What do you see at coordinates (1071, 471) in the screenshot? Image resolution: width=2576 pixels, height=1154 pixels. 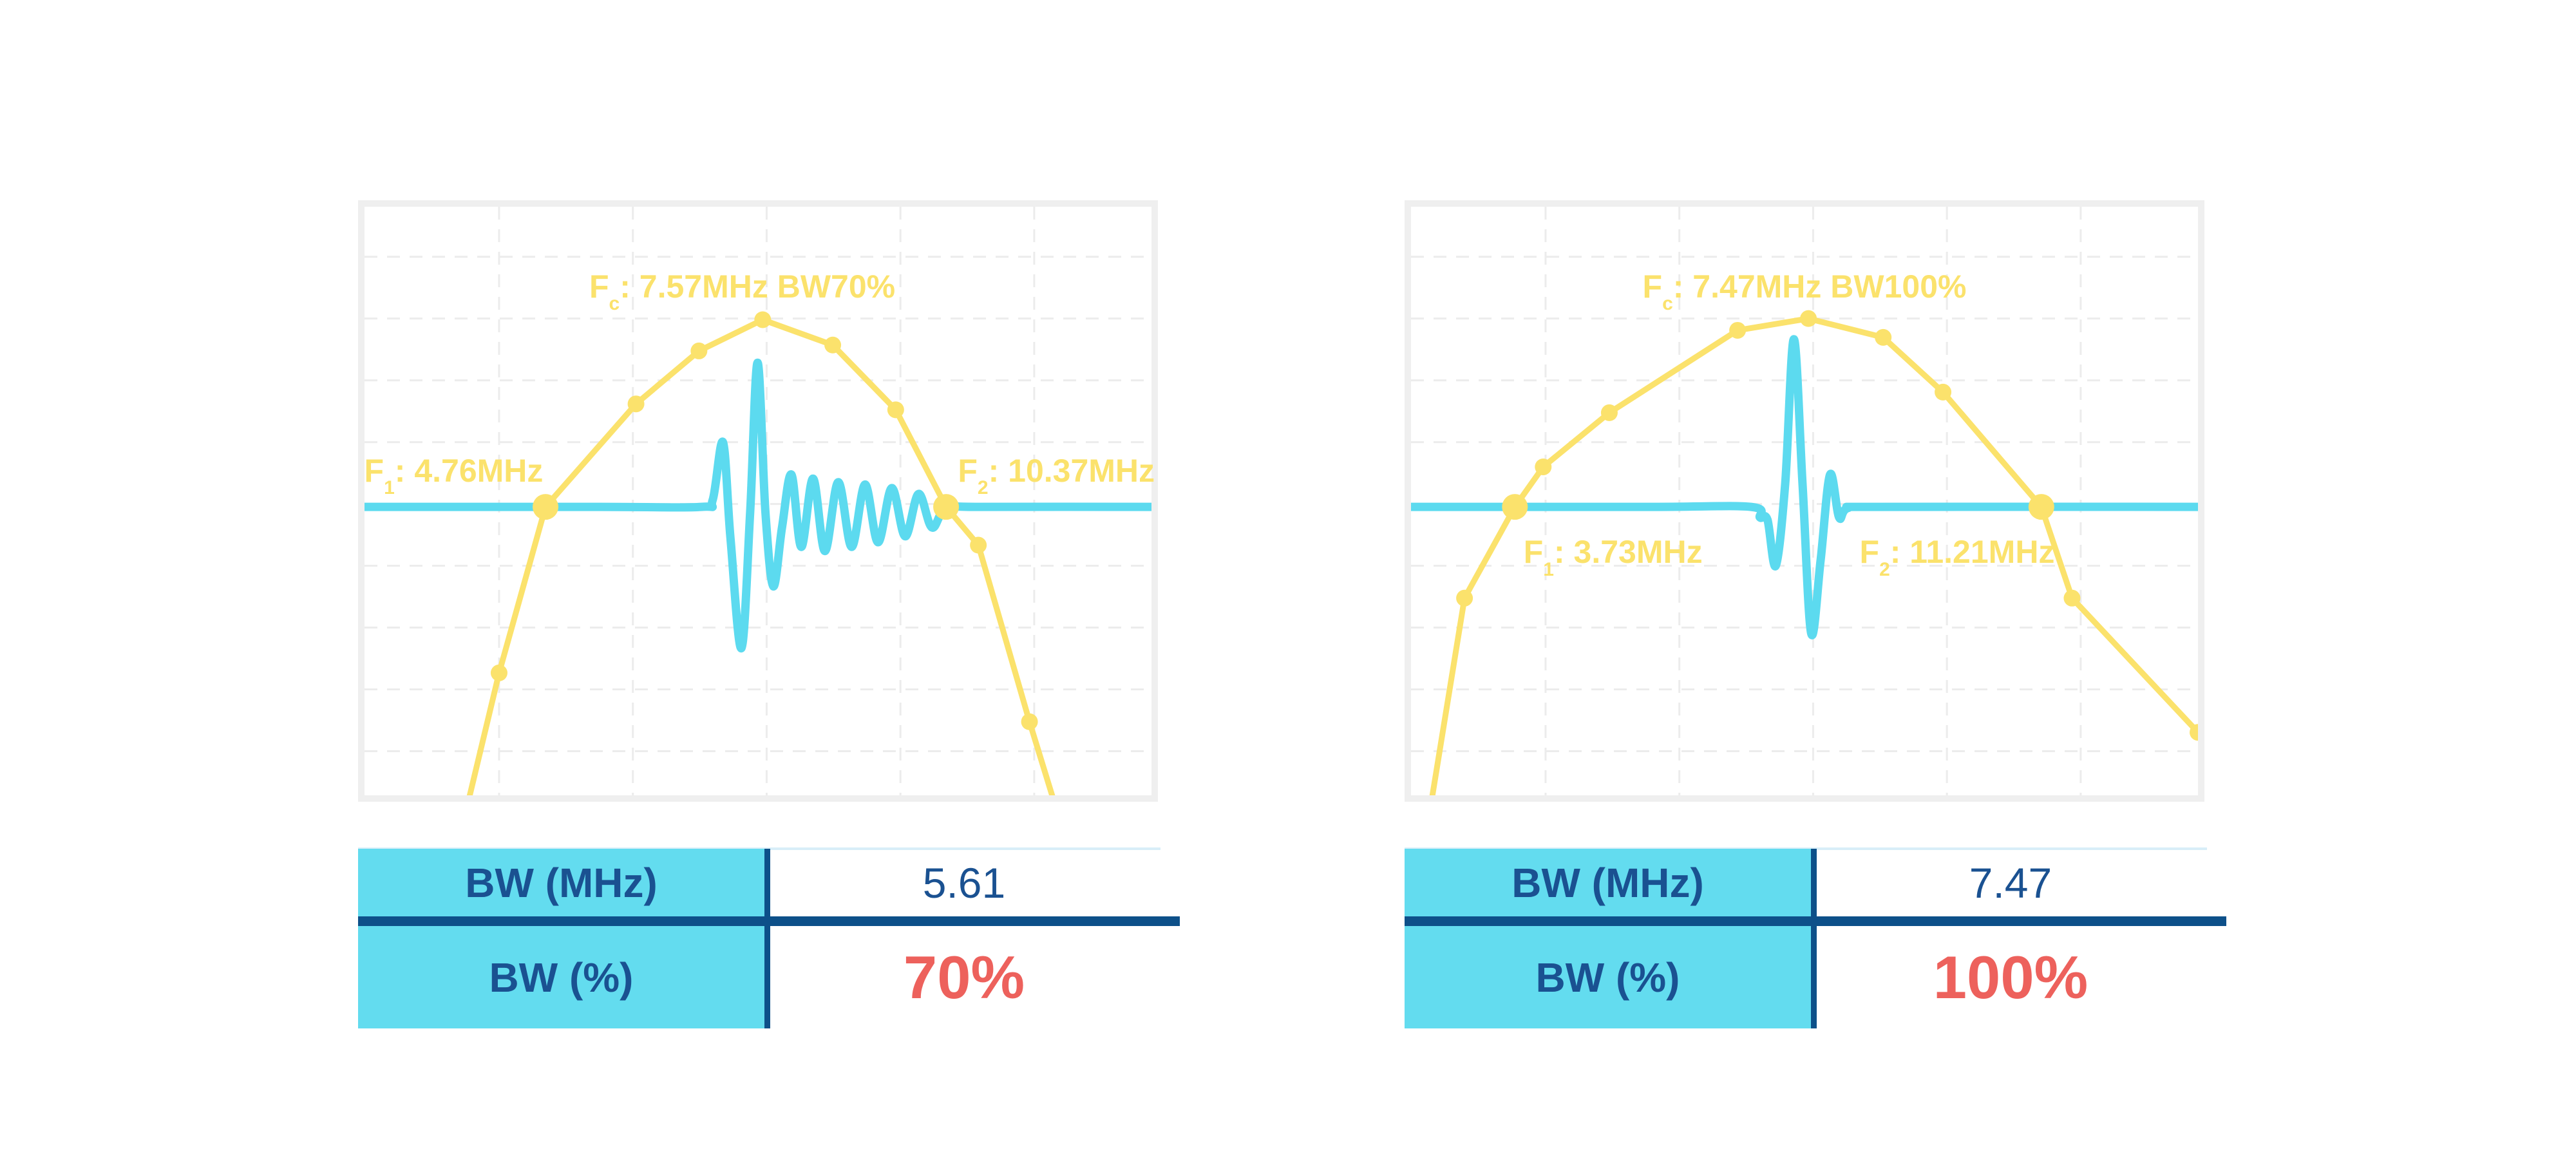 I see `label-text: : 10.37MHz` at bounding box center [1071, 471].